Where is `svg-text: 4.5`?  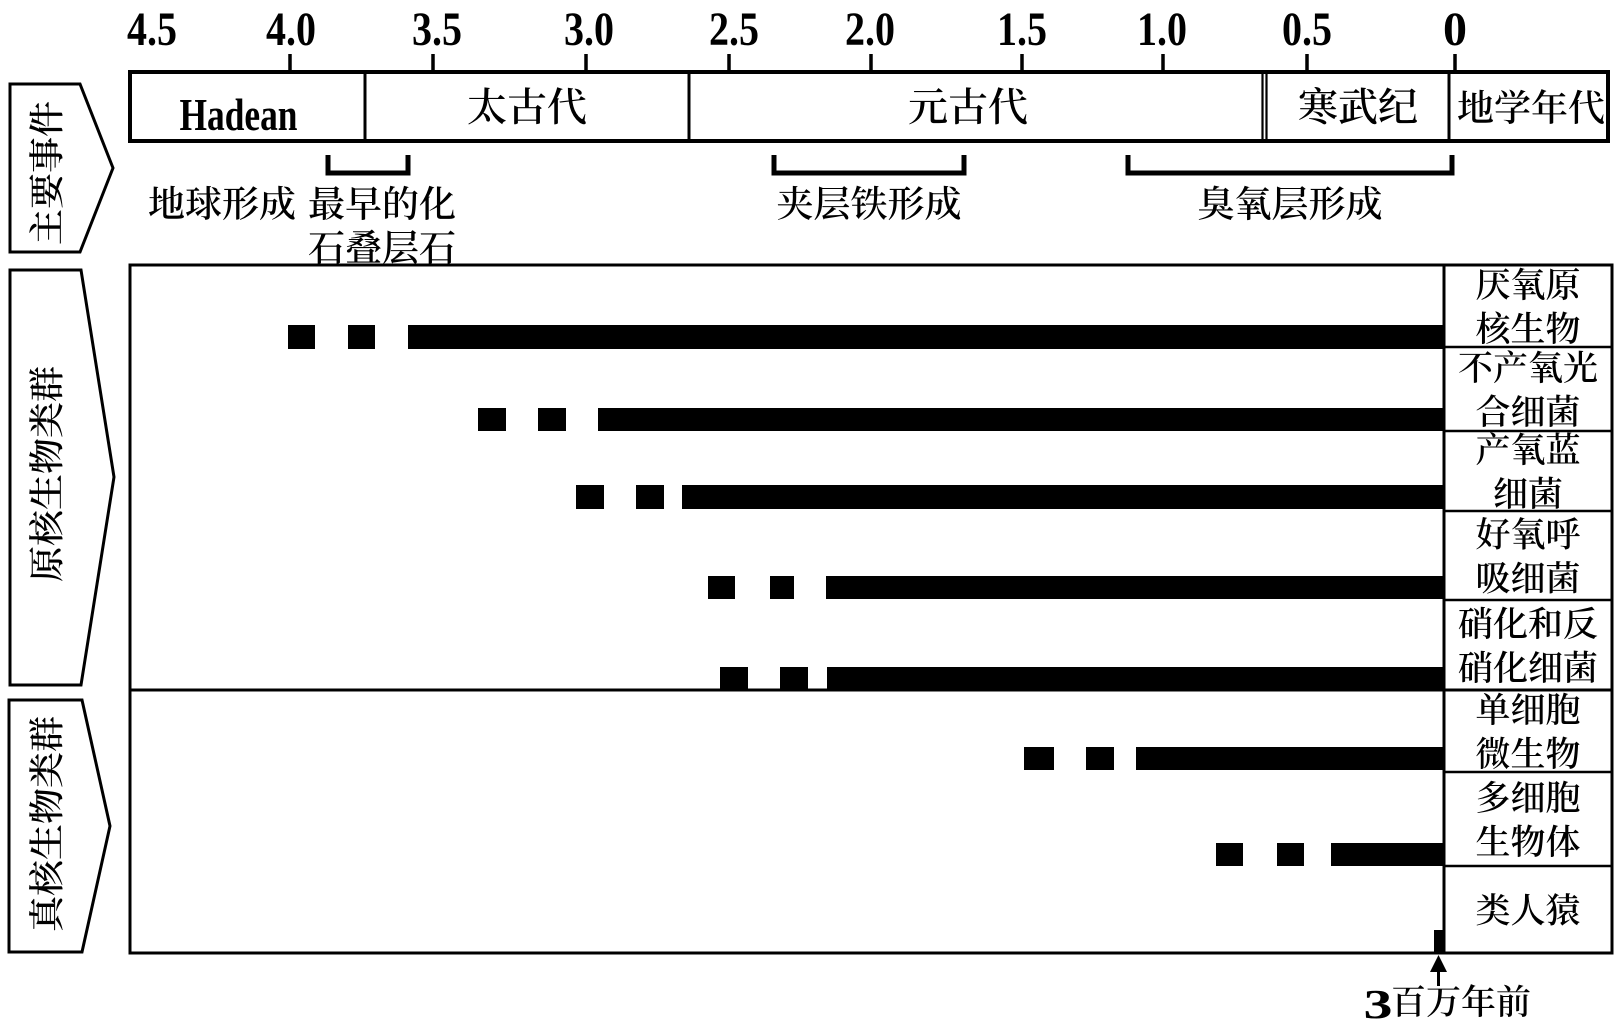
svg-text: 4.5 is located at coordinates (152, 29).